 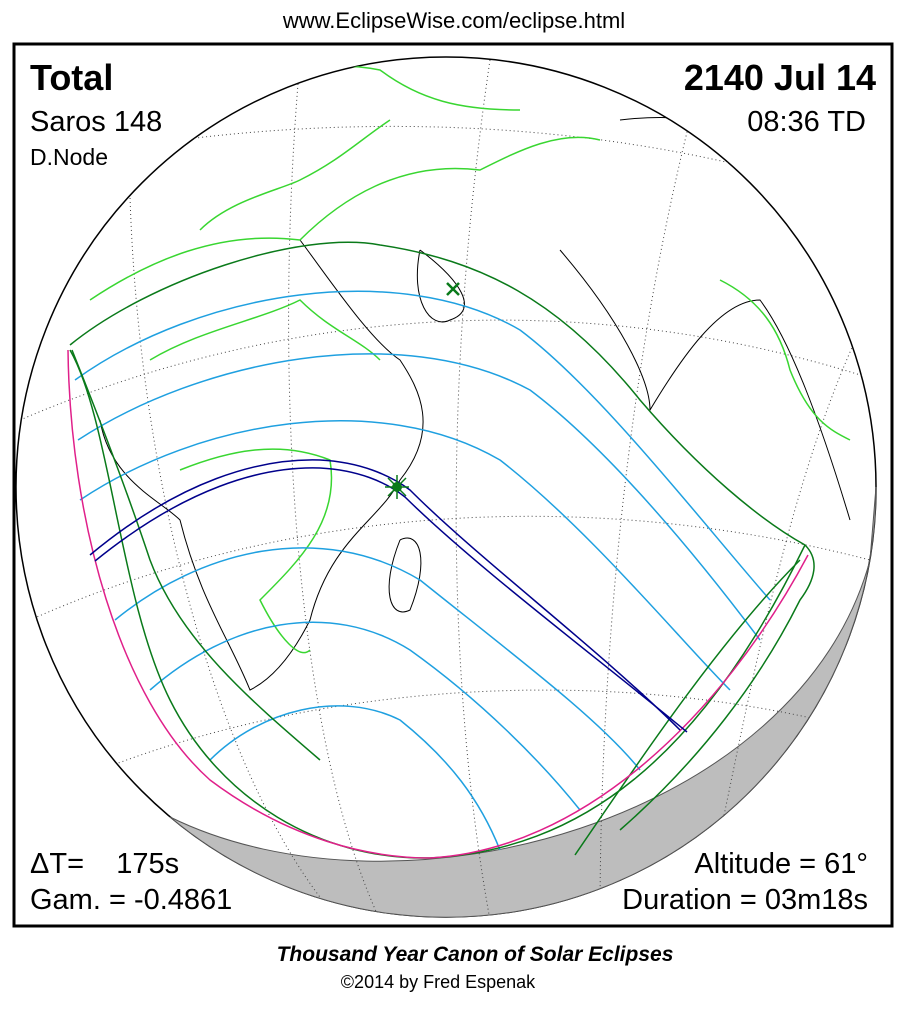 I want to click on gamma: Gam. = -0.4861, so click(x=131, y=900).